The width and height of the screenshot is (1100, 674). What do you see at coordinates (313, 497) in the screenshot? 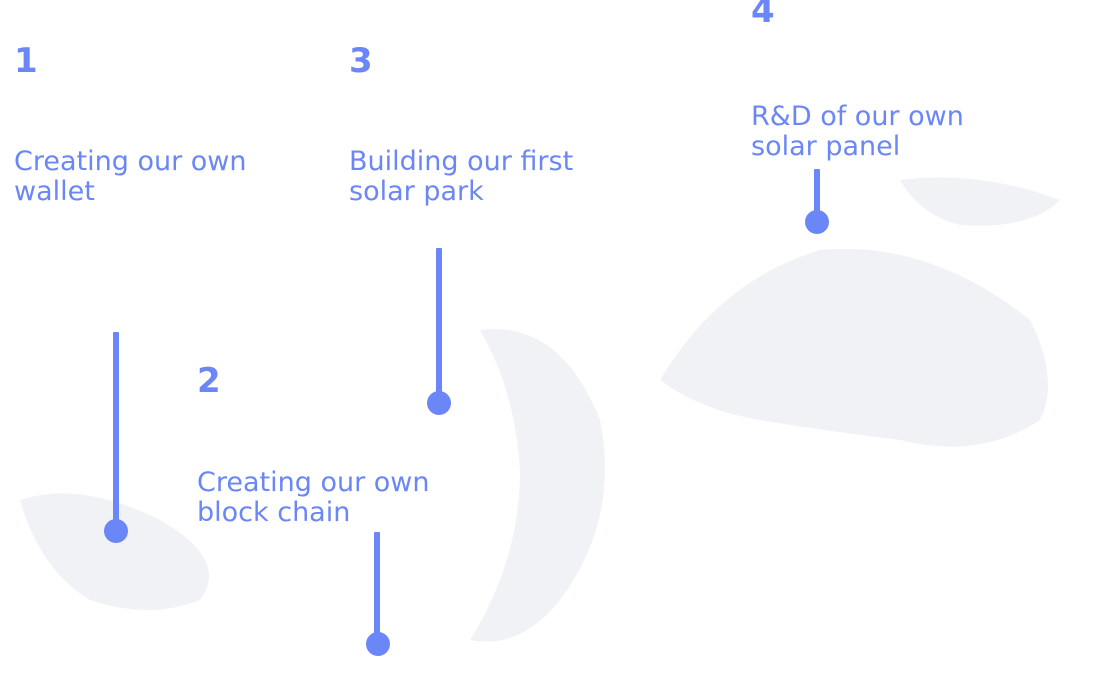
I see `step-2-label: Creating our own block chain` at bounding box center [313, 497].